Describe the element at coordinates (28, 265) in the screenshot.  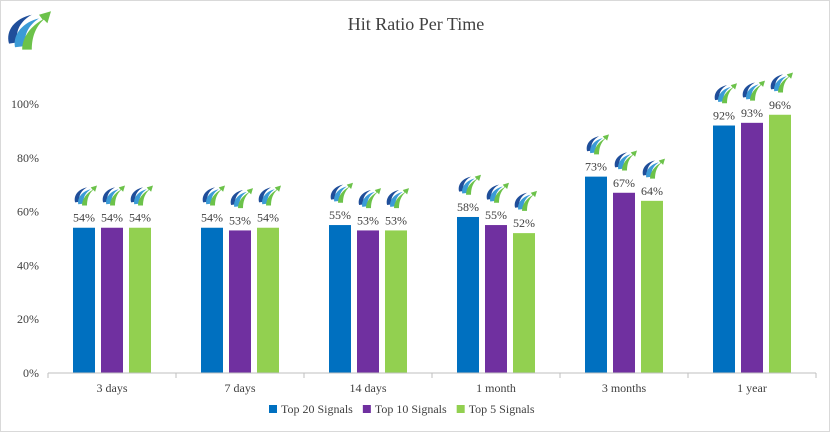
I see `y-tick-label: 40%` at that location.